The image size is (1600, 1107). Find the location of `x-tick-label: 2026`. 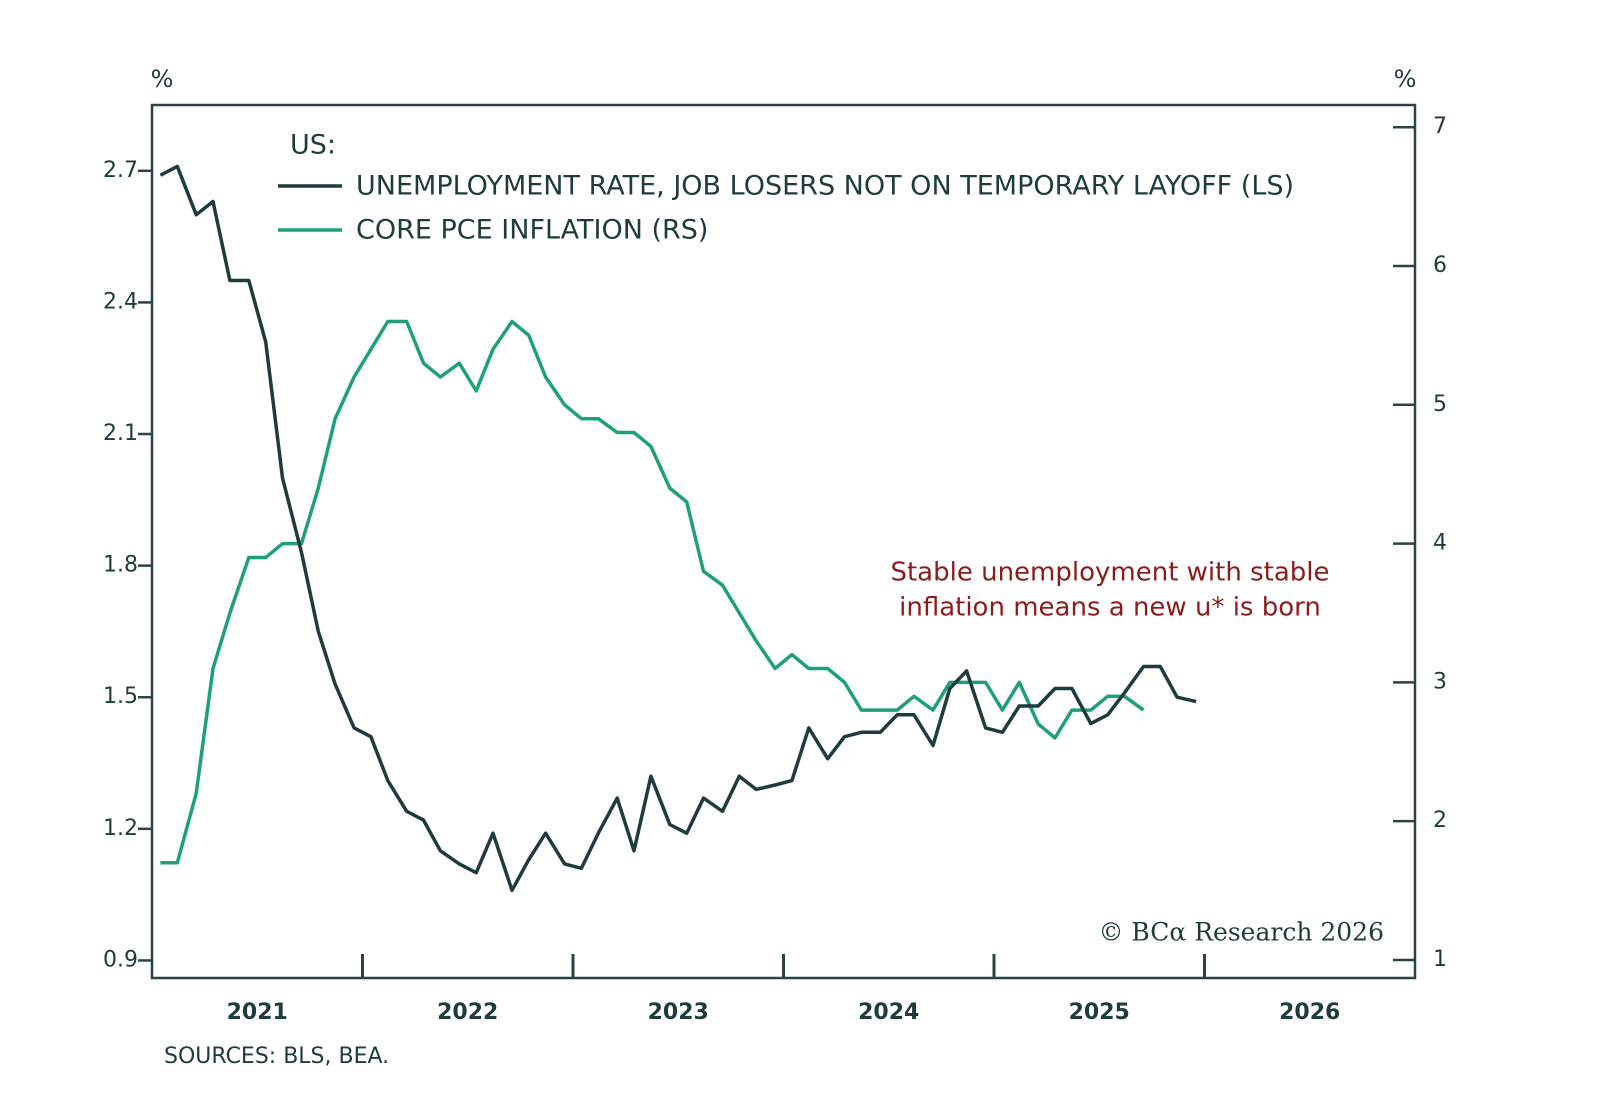

x-tick-label: 2026 is located at coordinates (1309, 1012).